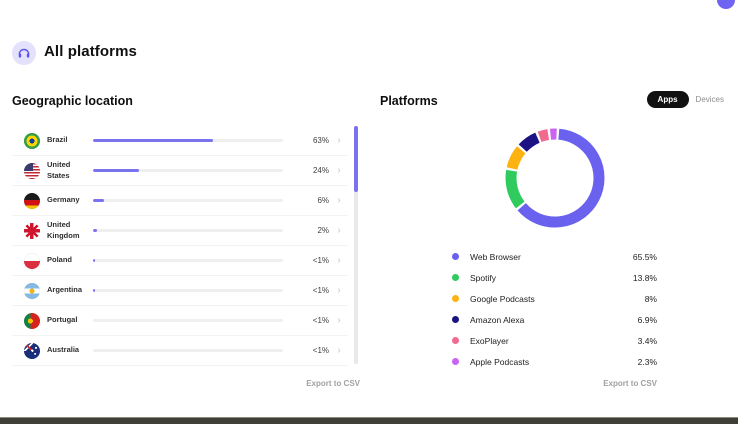 This screenshot has width=738, height=424. What do you see at coordinates (726, 4) in the screenshot?
I see `avatar` at bounding box center [726, 4].